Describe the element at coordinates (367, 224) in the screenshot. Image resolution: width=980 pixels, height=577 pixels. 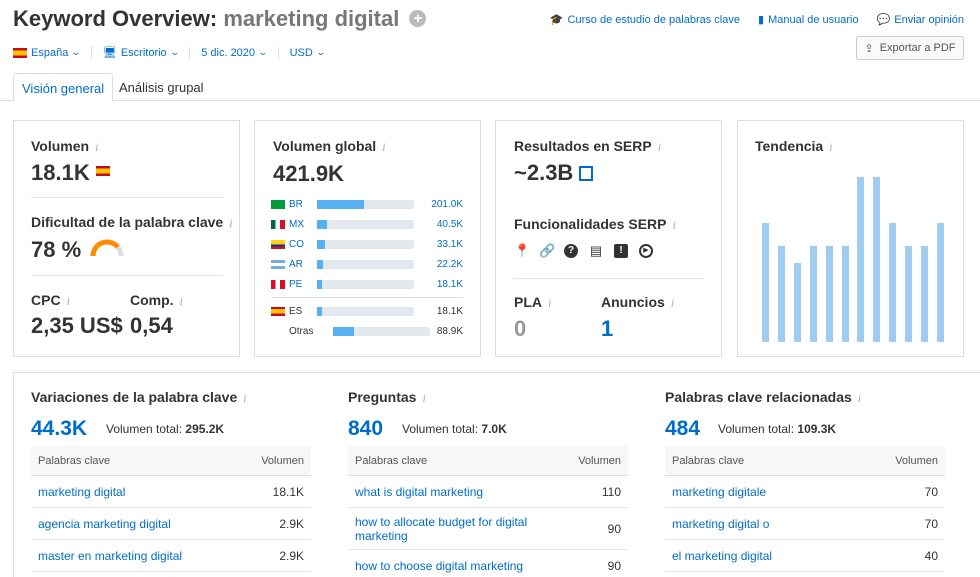
I see `country-row: MX 40.5K` at that location.